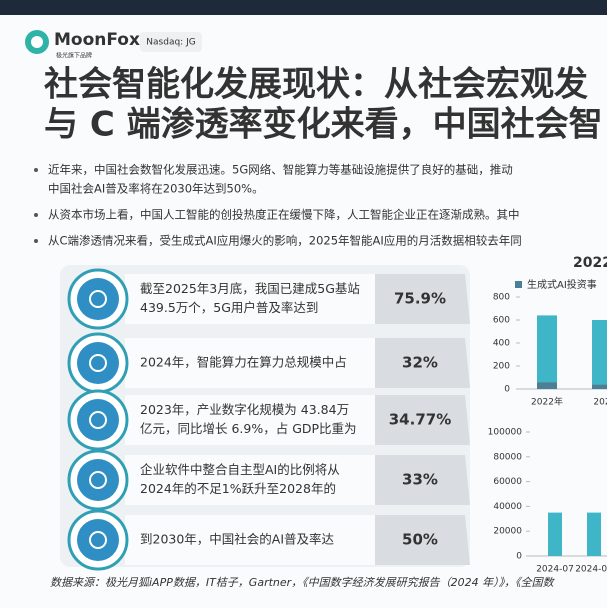 This screenshot has height=608, width=607. I want to click on bullet-text: 中国社会AI普及率将在2030年达到50%。, so click(156, 189).